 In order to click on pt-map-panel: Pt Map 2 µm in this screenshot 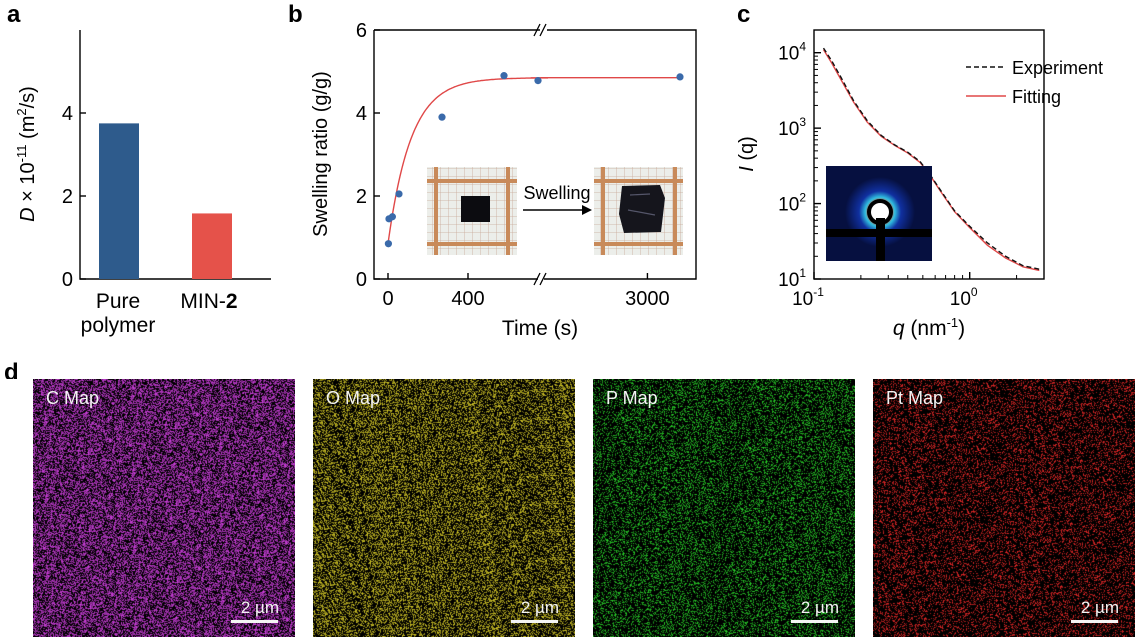, I will do `click(1004, 508)`.